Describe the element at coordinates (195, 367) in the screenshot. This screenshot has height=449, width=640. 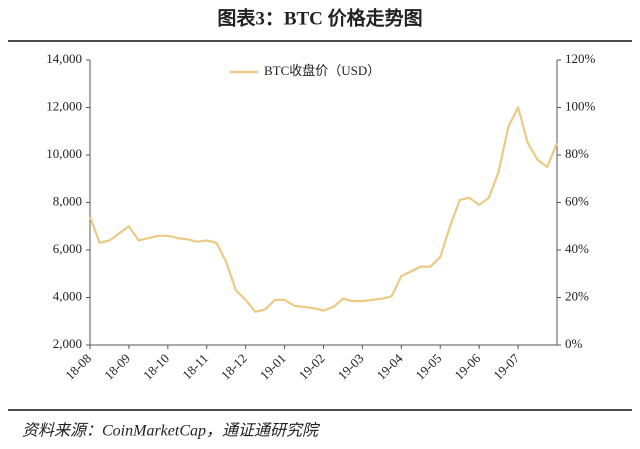
I see `x-tick-label: 18-11` at that location.